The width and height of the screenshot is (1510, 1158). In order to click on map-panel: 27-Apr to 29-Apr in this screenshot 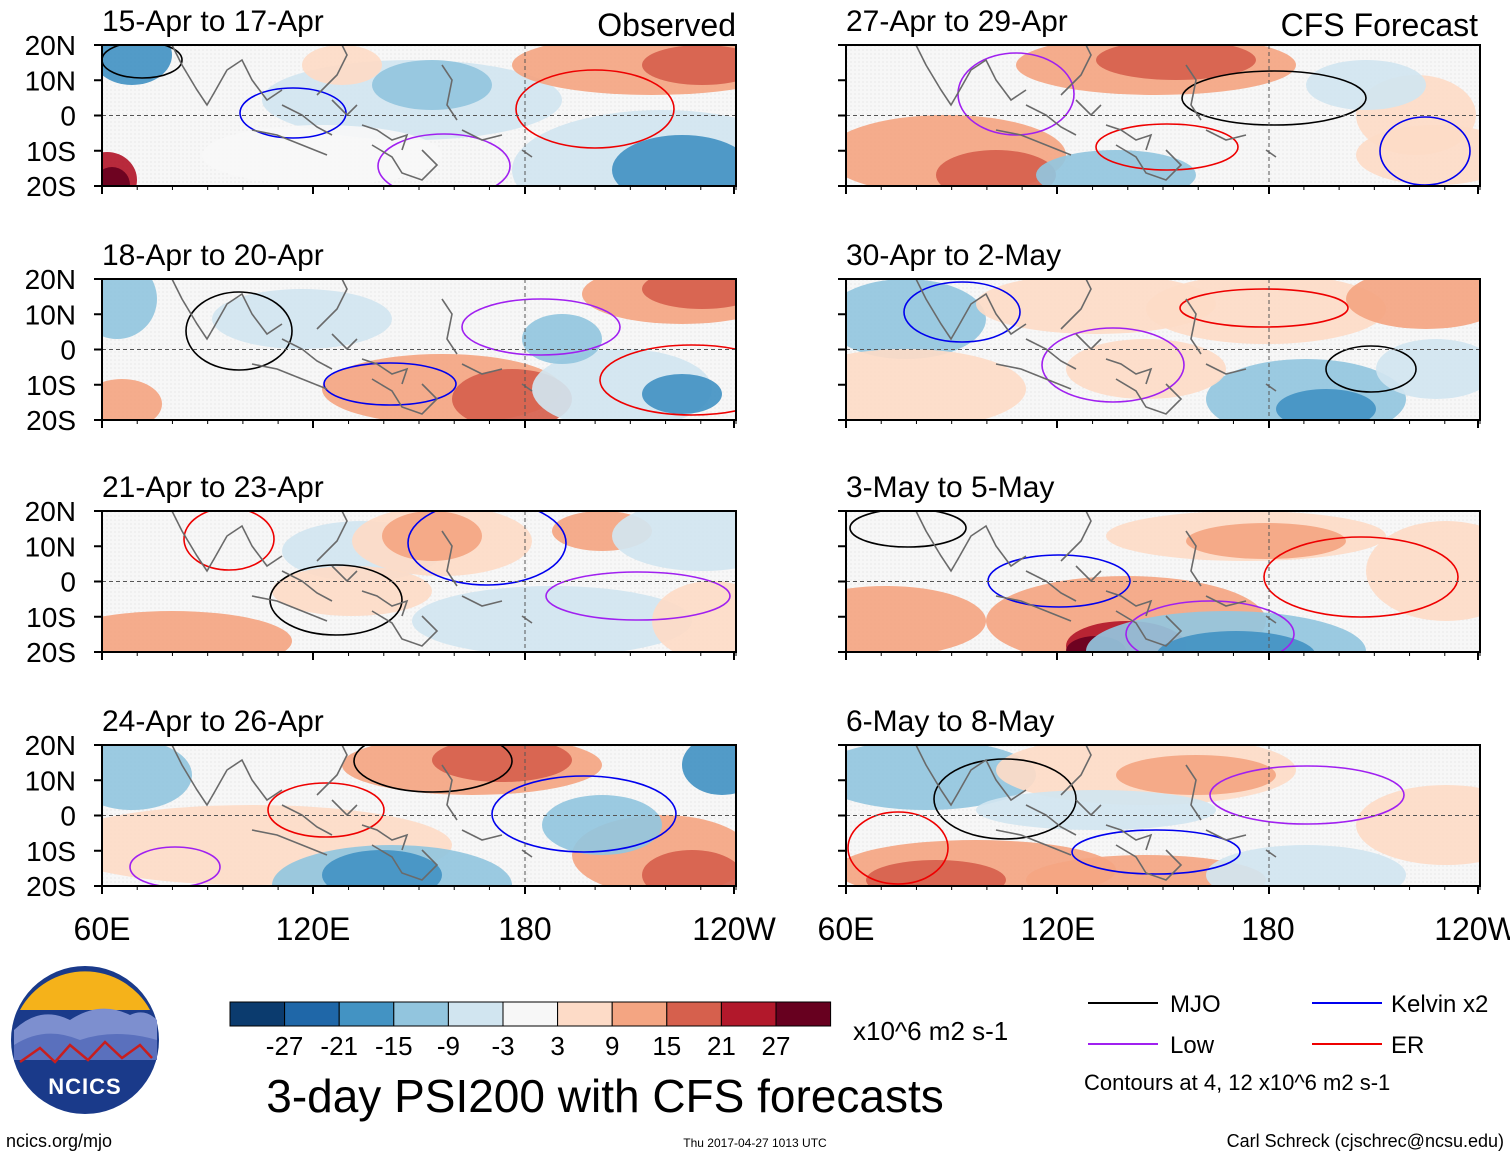, I will do `click(1159, 99)`.